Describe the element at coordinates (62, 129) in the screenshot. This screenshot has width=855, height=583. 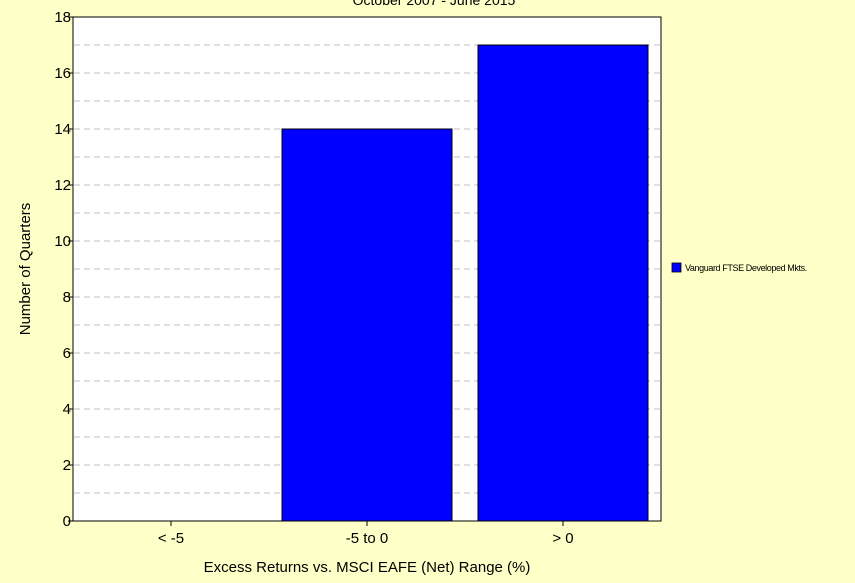
I see `y-tick-label: 14` at that location.